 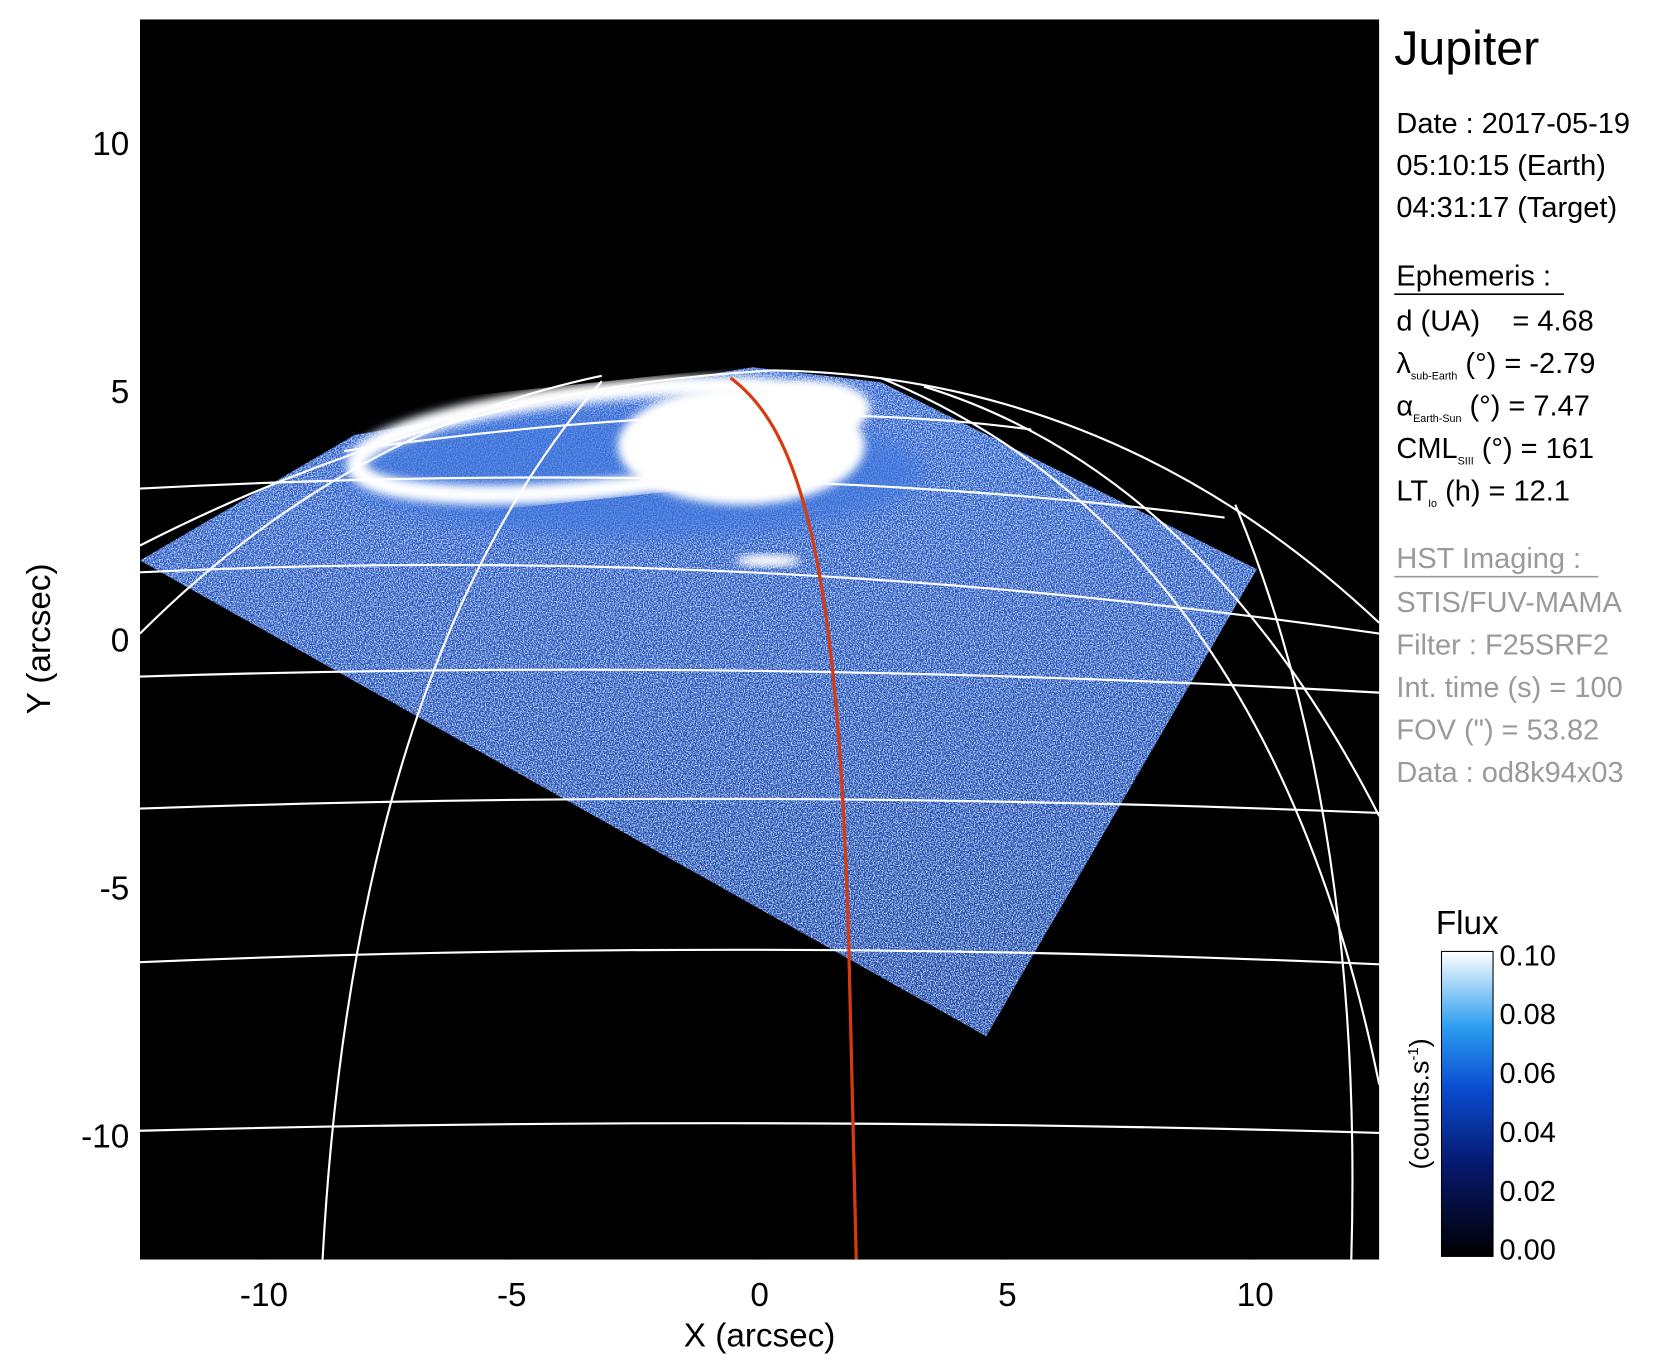 I want to click on ephemeris-line: αEarth-Sun (°) = 7.47, so click(x=1492, y=408).